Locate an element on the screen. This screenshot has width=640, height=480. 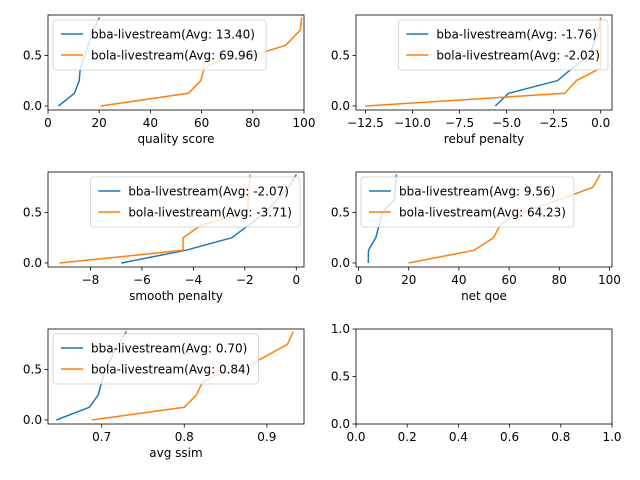
legend-label: bba-livestream(Avg: 13.40) is located at coordinates (173, 35).